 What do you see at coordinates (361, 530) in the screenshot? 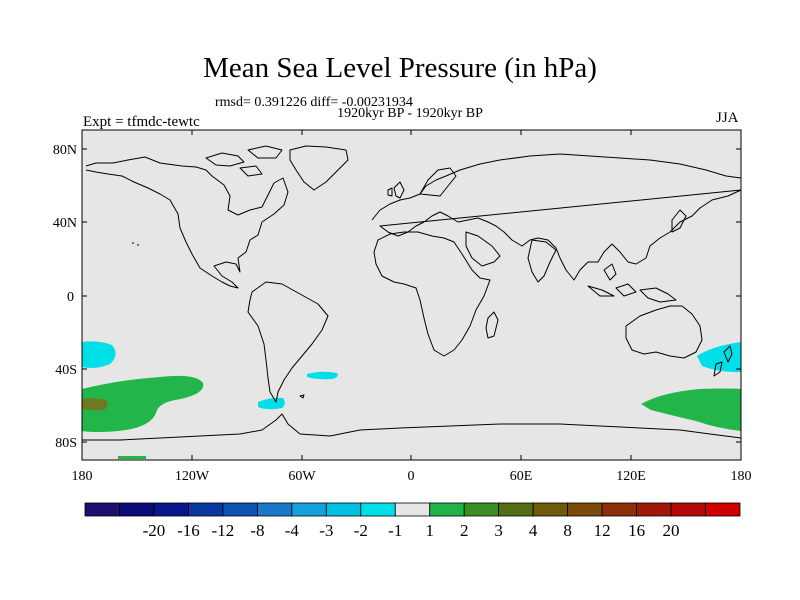
I see `colorbar-label: -2` at bounding box center [361, 530].